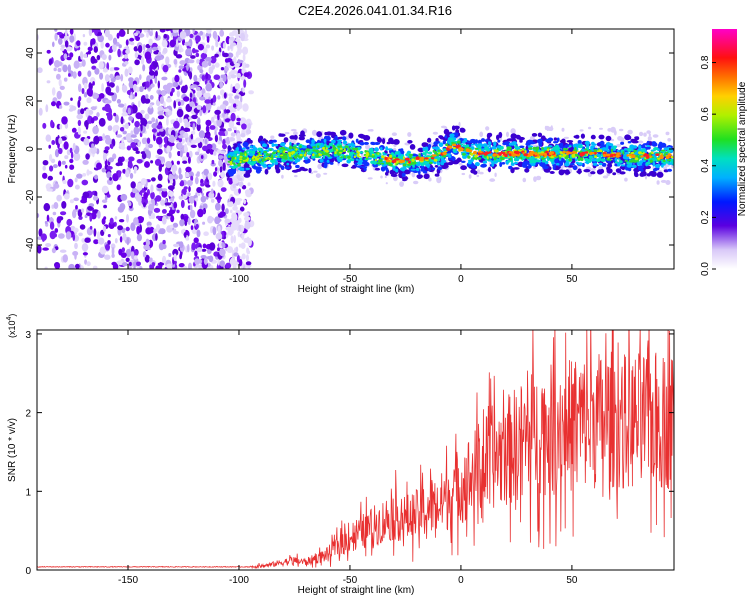 This screenshot has width=750, height=600. What do you see at coordinates (128, 580) in the screenshot?
I see `x-tick-label: -150` at bounding box center [128, 580].